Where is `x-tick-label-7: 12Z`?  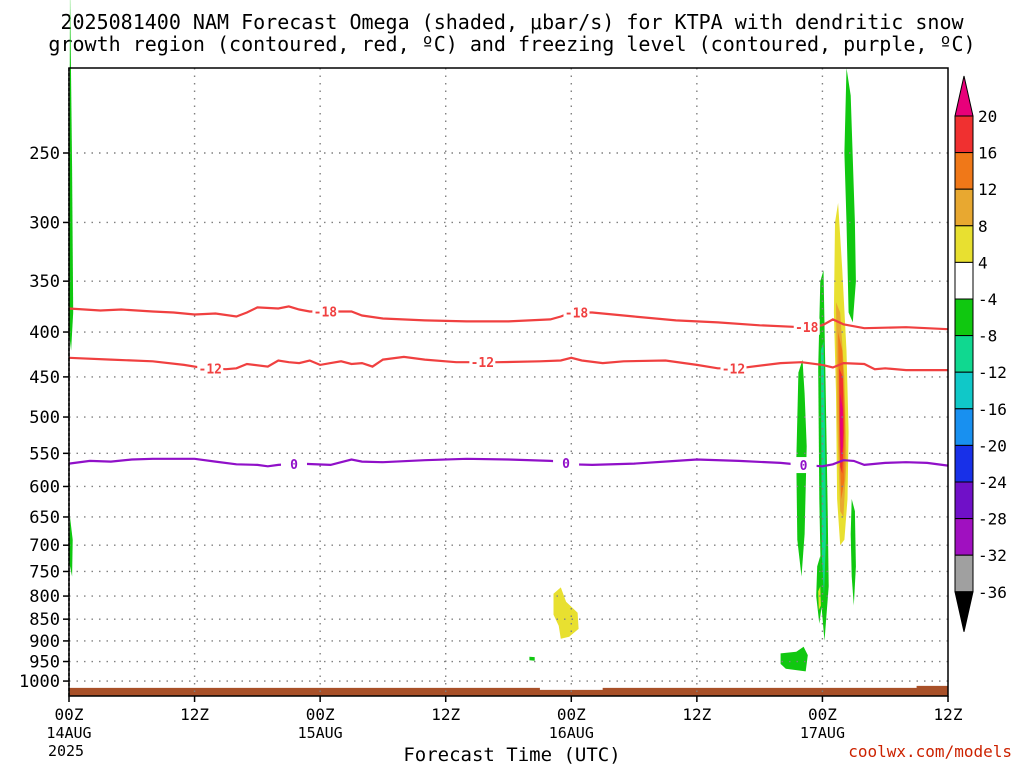 x-tick-label-7: 12Z is located at coordinates (948, 714).